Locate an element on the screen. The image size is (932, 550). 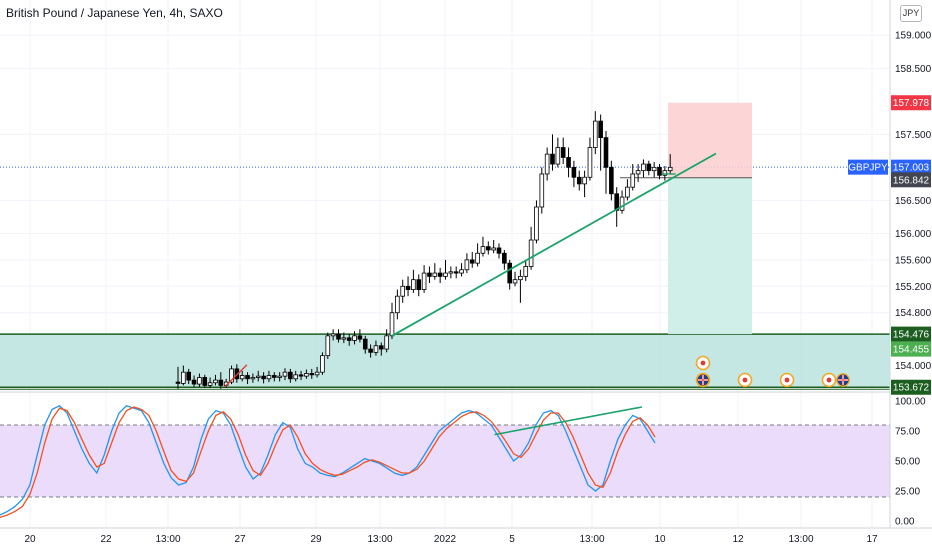
x-tick-label: 10 is located at coordinates (660, 539).